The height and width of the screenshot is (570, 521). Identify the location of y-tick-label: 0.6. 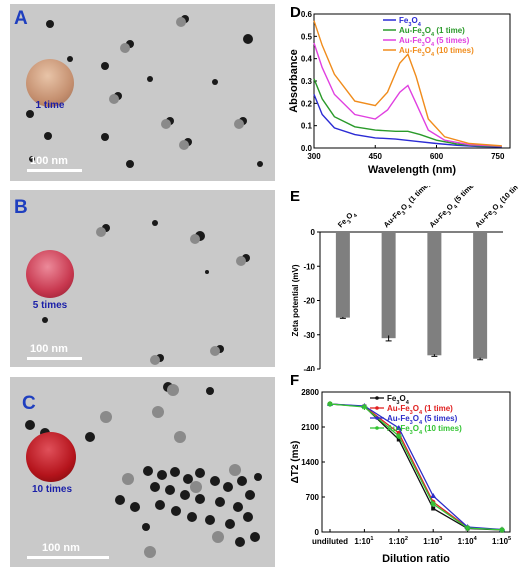
(307, 14).